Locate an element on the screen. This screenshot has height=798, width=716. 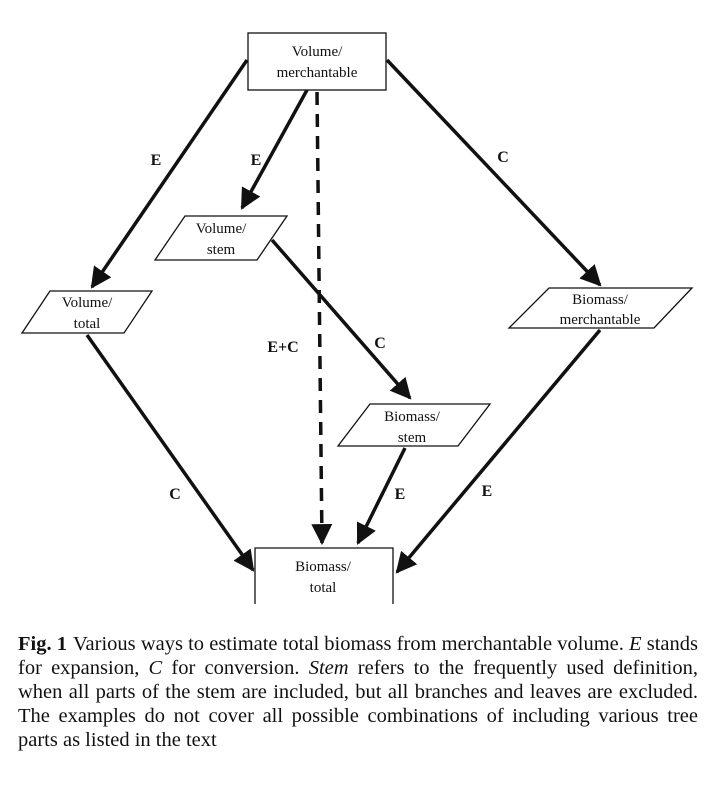
edge-volume-merchantable-to-volume-stem is located at coordinates (274, 149).